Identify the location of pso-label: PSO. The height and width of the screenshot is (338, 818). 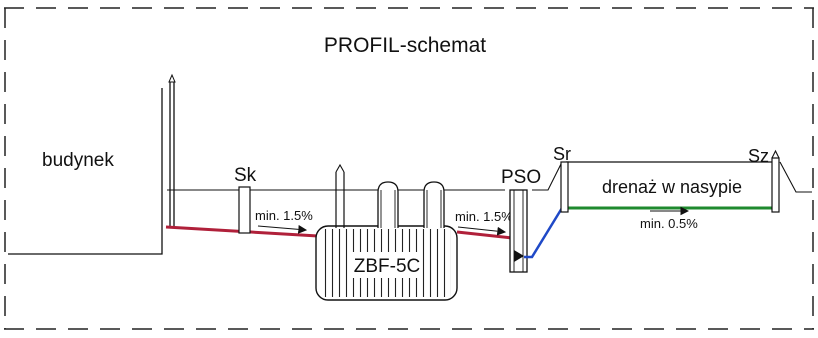
(521, 177).